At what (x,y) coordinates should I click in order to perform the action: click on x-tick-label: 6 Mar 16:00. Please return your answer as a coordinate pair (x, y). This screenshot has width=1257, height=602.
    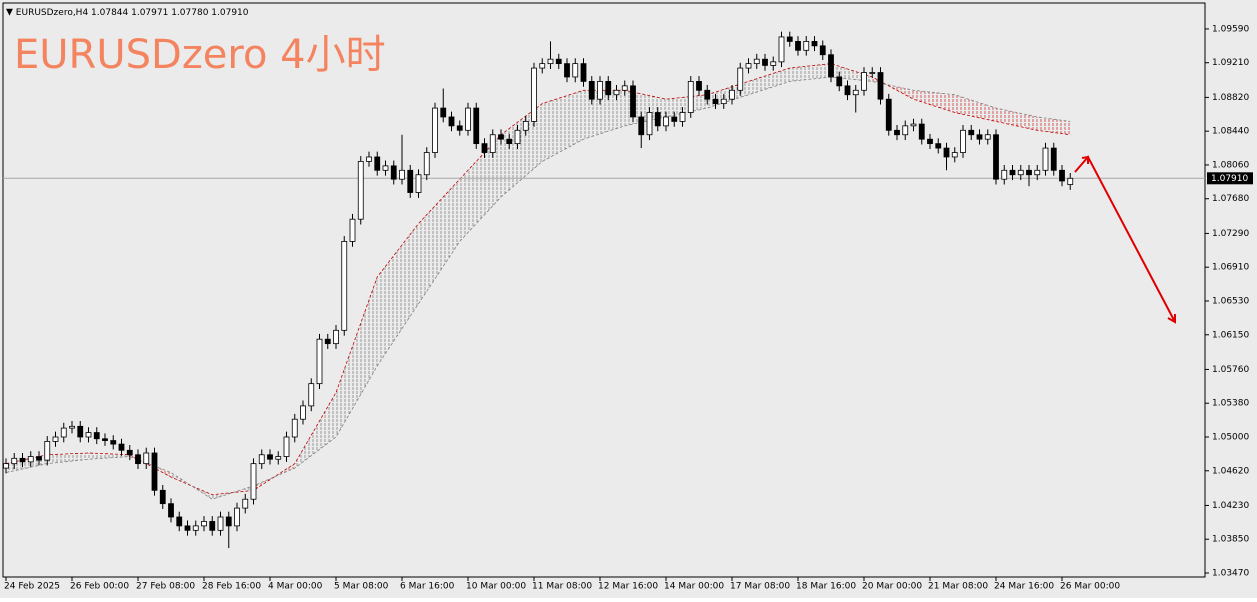
    Looking at the image, I should click on (427, 587).